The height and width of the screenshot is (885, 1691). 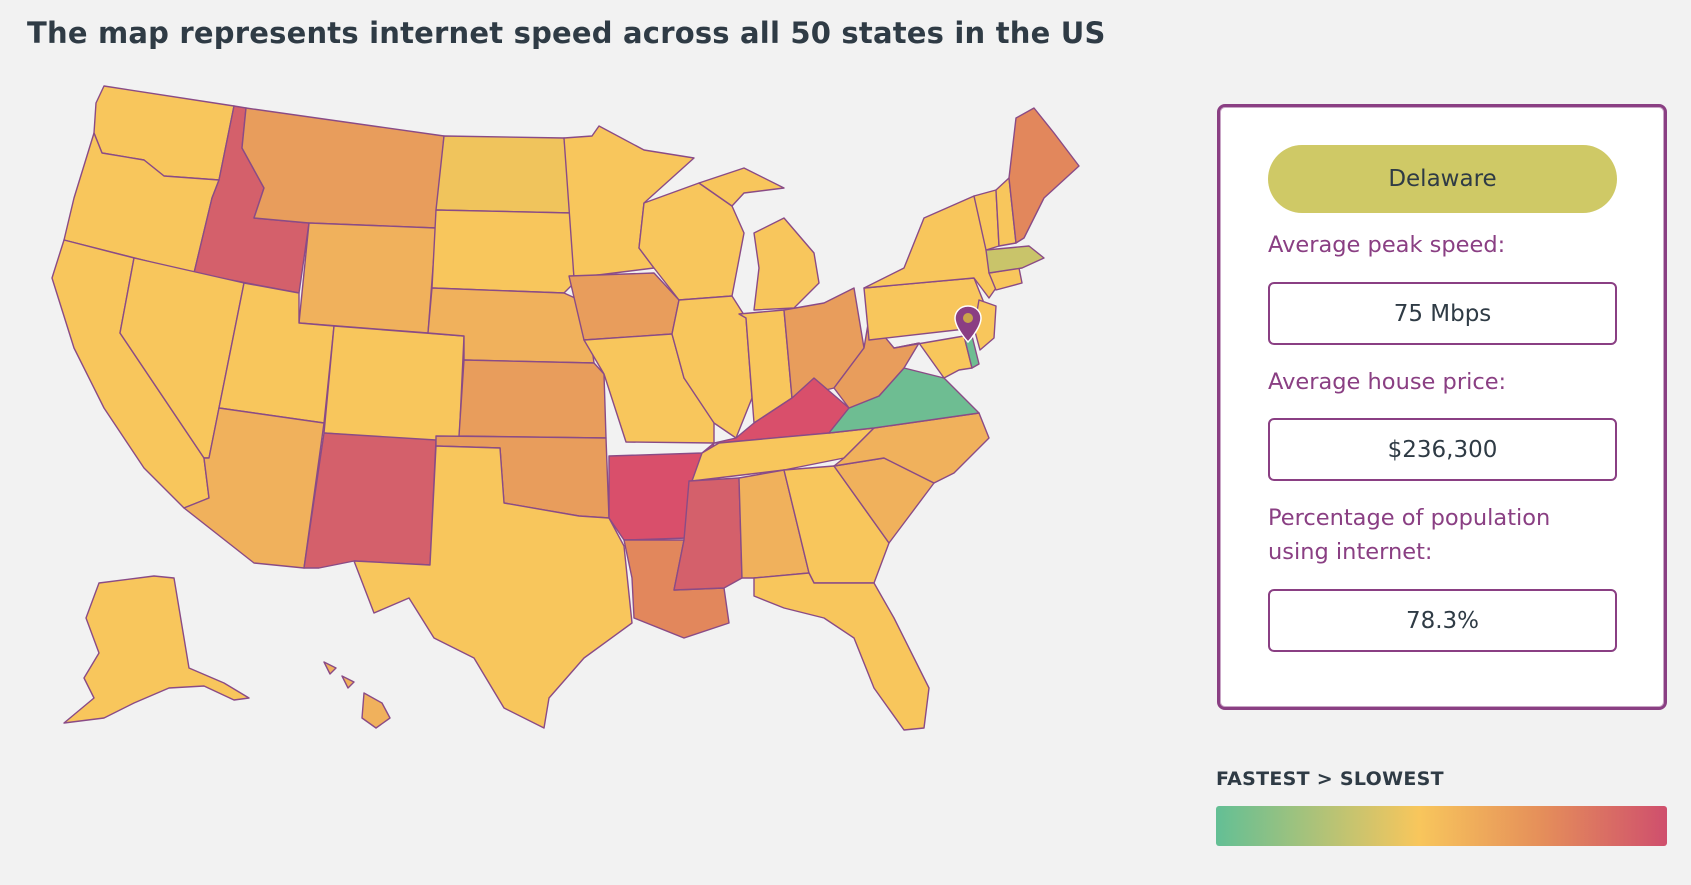 What do you see at coordinates (370, 500) in the screenshot?
I see `state-new-mexico` at bounding box center [370, 500].